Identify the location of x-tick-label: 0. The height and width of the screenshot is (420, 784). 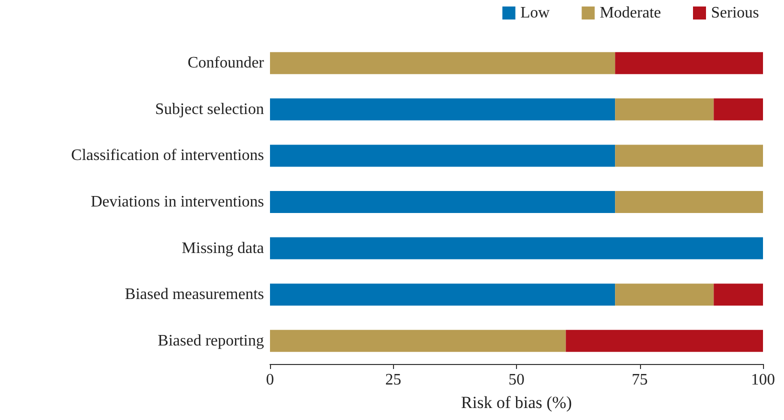
(270, 380).